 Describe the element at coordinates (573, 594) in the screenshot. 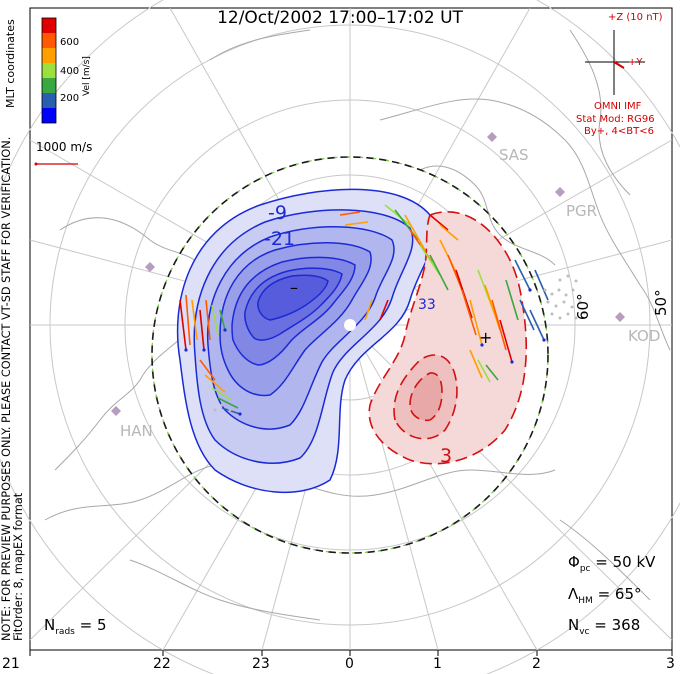

I see `lambda-symbol: Λ` at that location.